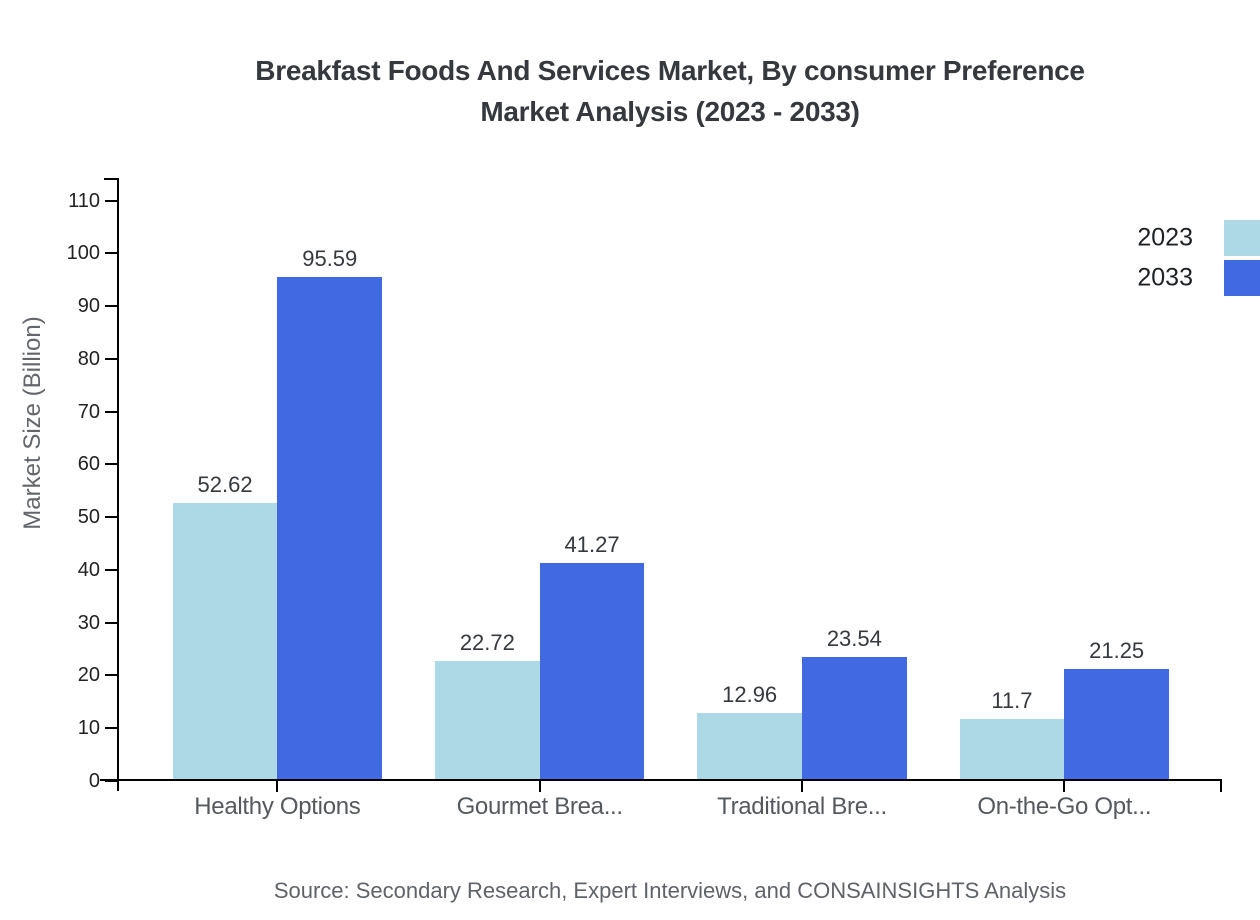 The image size is (1260, 920). Describe the element at coordinates (277, 806) in the screenshot. I see `x-axis-label-healthy-options: Healthy Options` at that location.